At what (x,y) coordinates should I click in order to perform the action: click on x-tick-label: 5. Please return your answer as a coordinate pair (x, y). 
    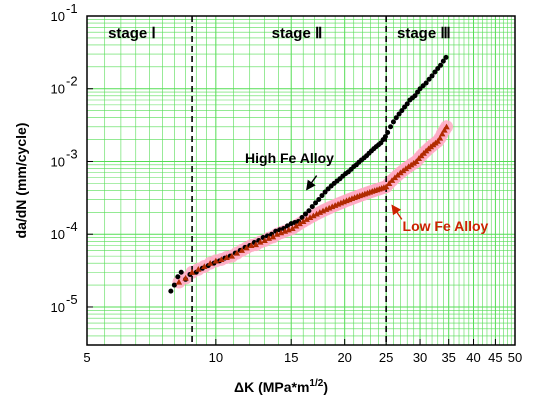
    Looking at the image, I should click on (86, 357).